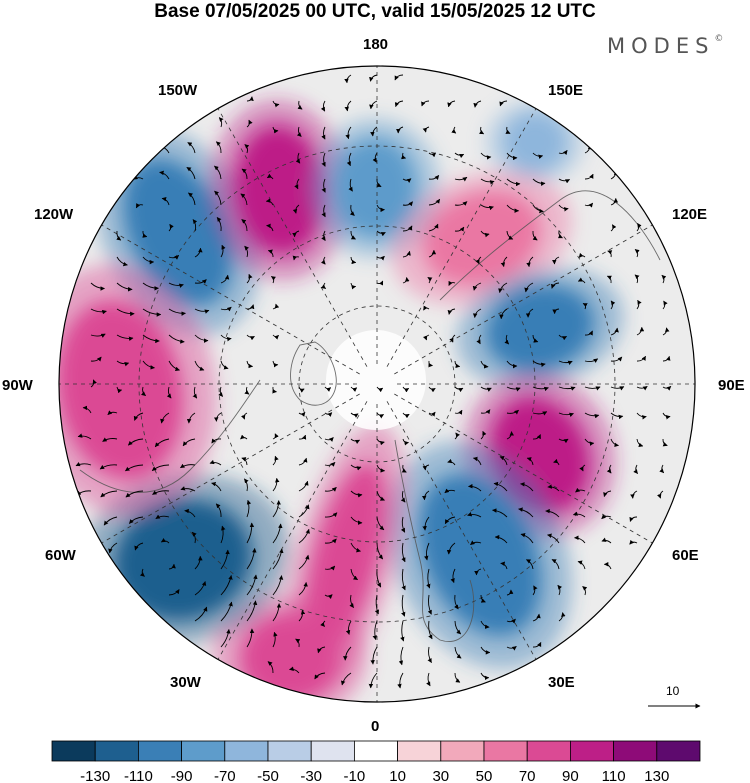 Image resolution: width=750 pixels, height=783 pixels. I want to click on colorbar-tick-label: -130, so click(95, 775).